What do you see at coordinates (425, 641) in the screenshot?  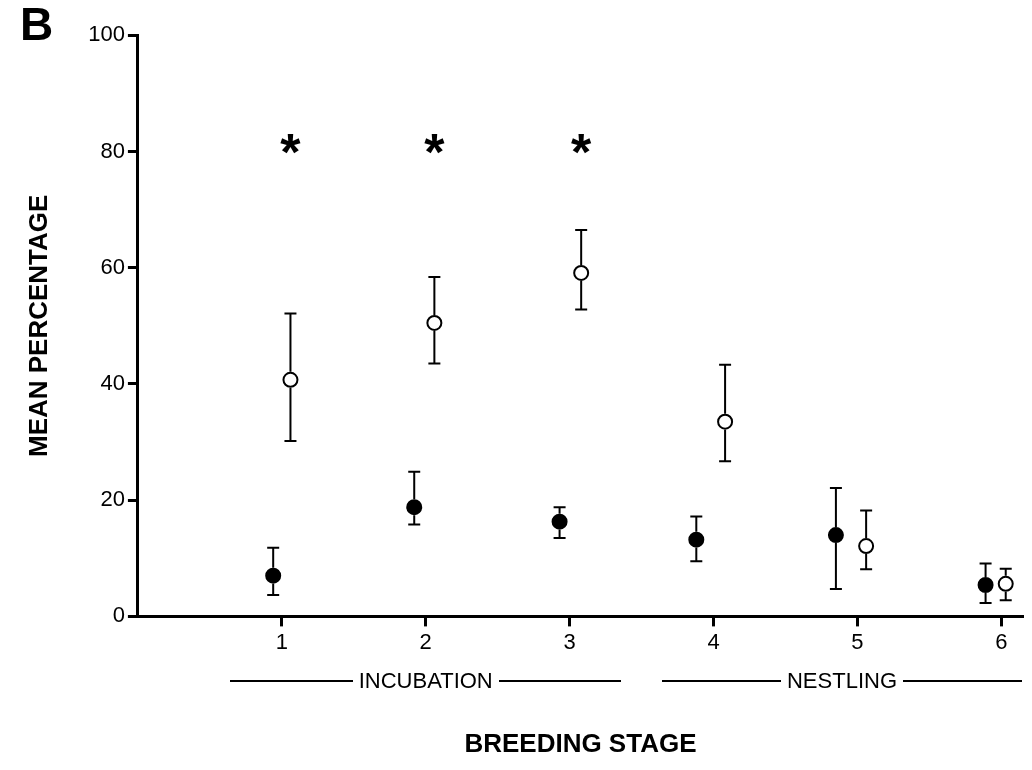 I see `x-tick-label: 2` at bounding box center [425, 641].